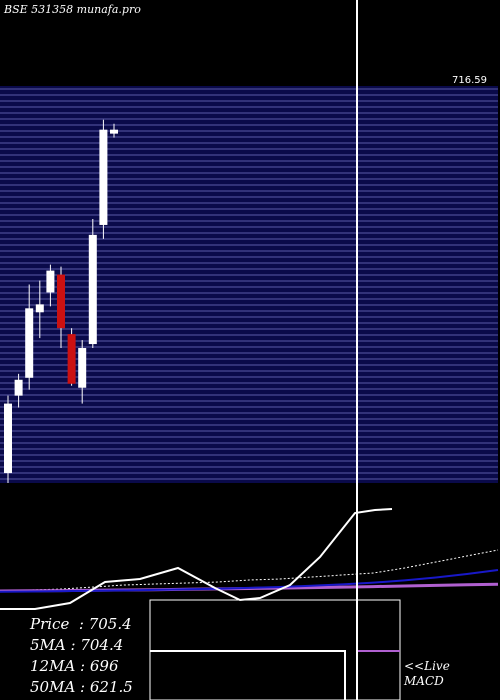 Image resolution: width=500 pixels, height=700 pixels. Describe the element at coordinates (53, 687) in the screenshot. I see `stat-label: 50MA` at that location.